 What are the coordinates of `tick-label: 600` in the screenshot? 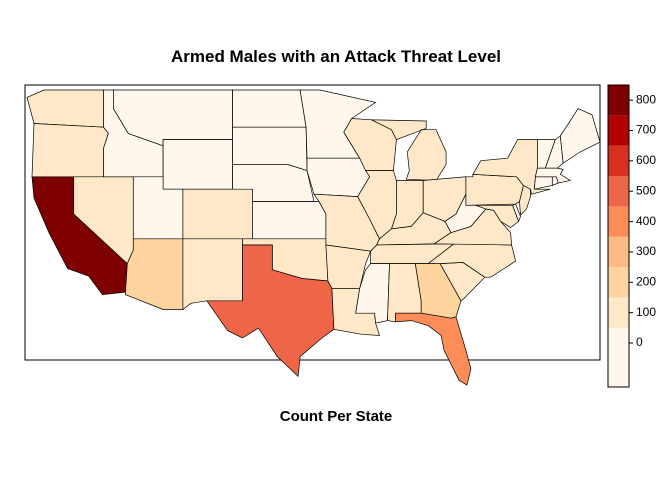 It's located at (646, 160).